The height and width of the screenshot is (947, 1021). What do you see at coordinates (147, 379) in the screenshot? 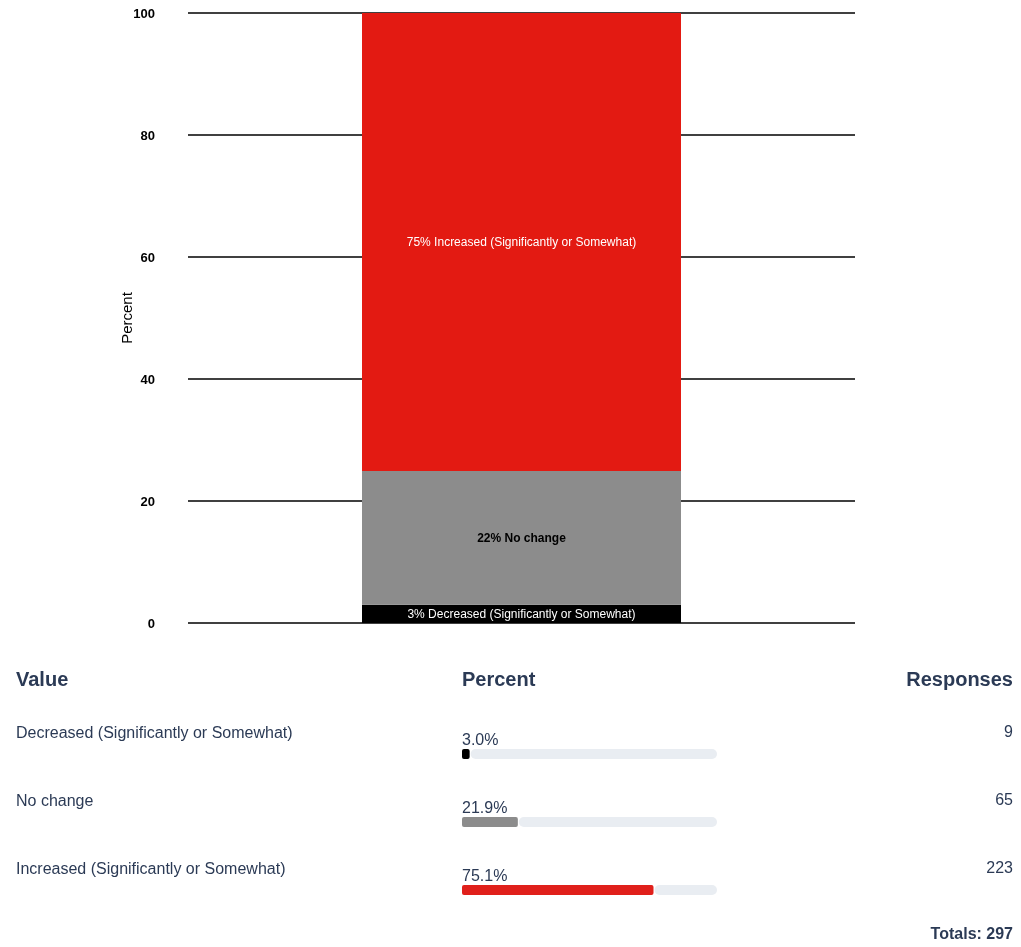
I see `y-tick-label: 40` at bounding box center [147, 379].